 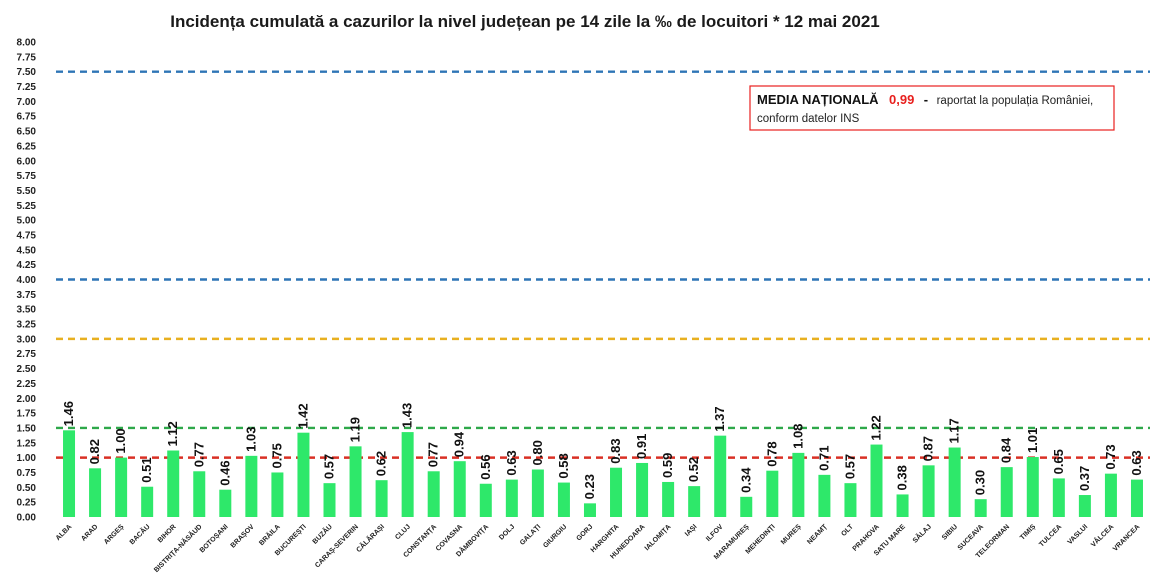 I want to click on y-tick-label: 1.50, so click(x=27, y=428).